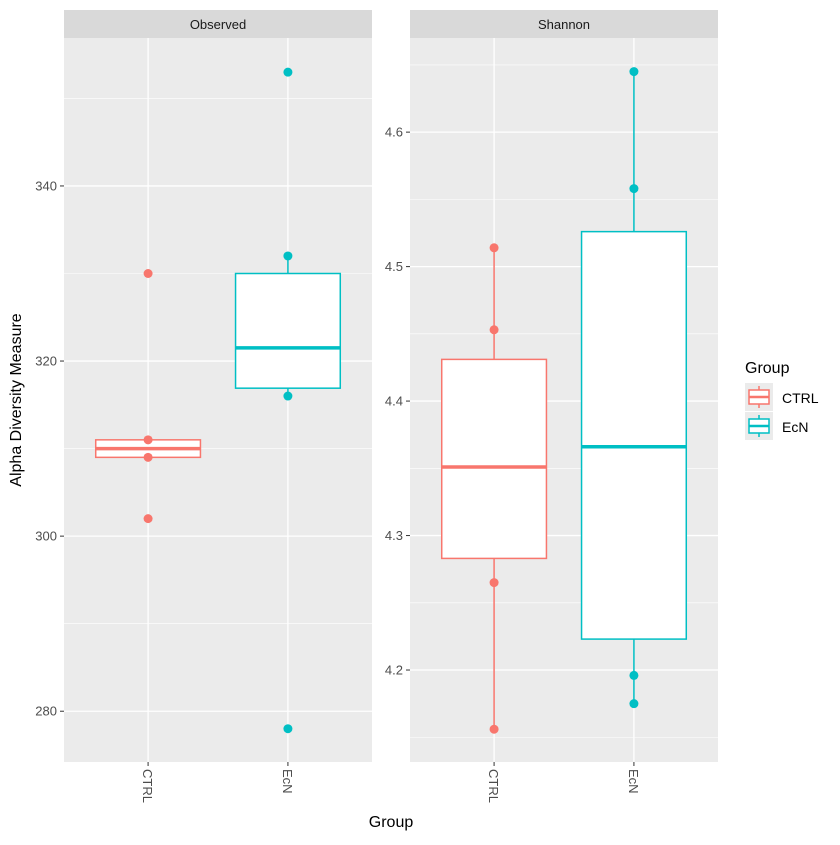  Describe the element at coordinates (394, 266) in the screenshot. I see `y-tick-label: 4.5` at that location.